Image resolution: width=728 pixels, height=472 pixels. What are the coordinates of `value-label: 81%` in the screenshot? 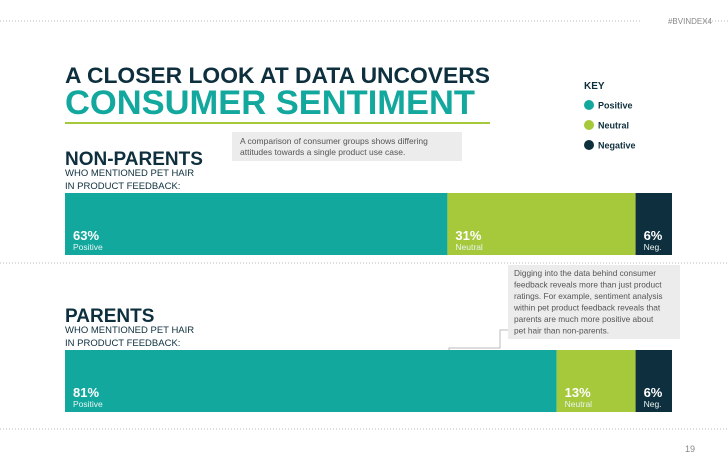 It's located at (86, 392).